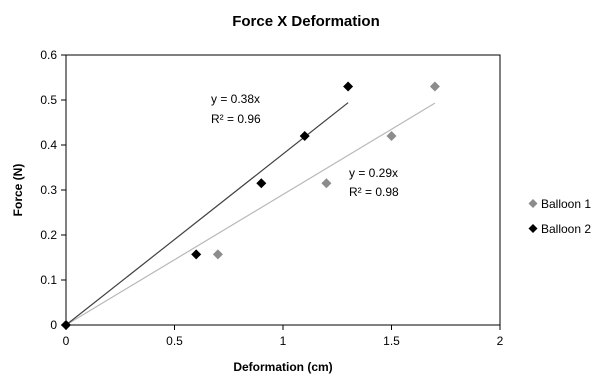 This screenshot has height=378, width=614. I want to click on y-axis-ticks: 0 0.1 0.2 0.3 0.4 0.5 0.6, so click(53, 190).